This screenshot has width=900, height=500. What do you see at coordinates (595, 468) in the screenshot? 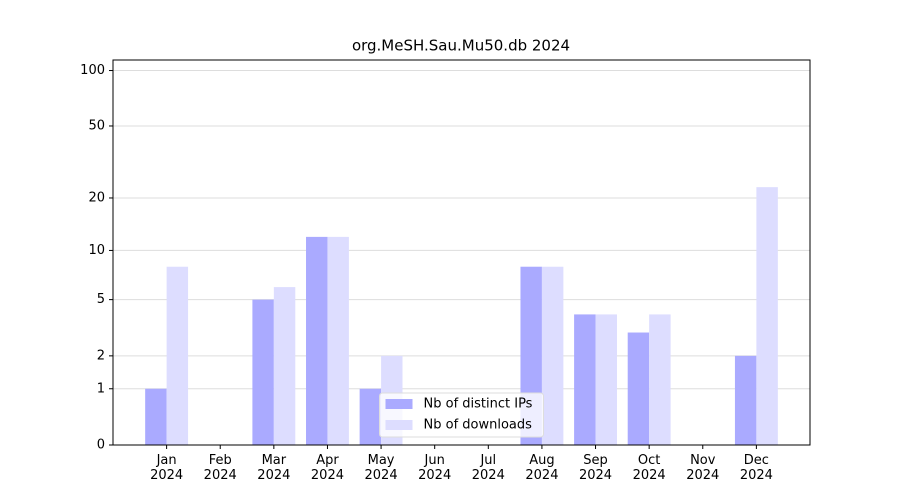
I see `x-tick-label: Sep 2024` at bounding box center [595, 468].